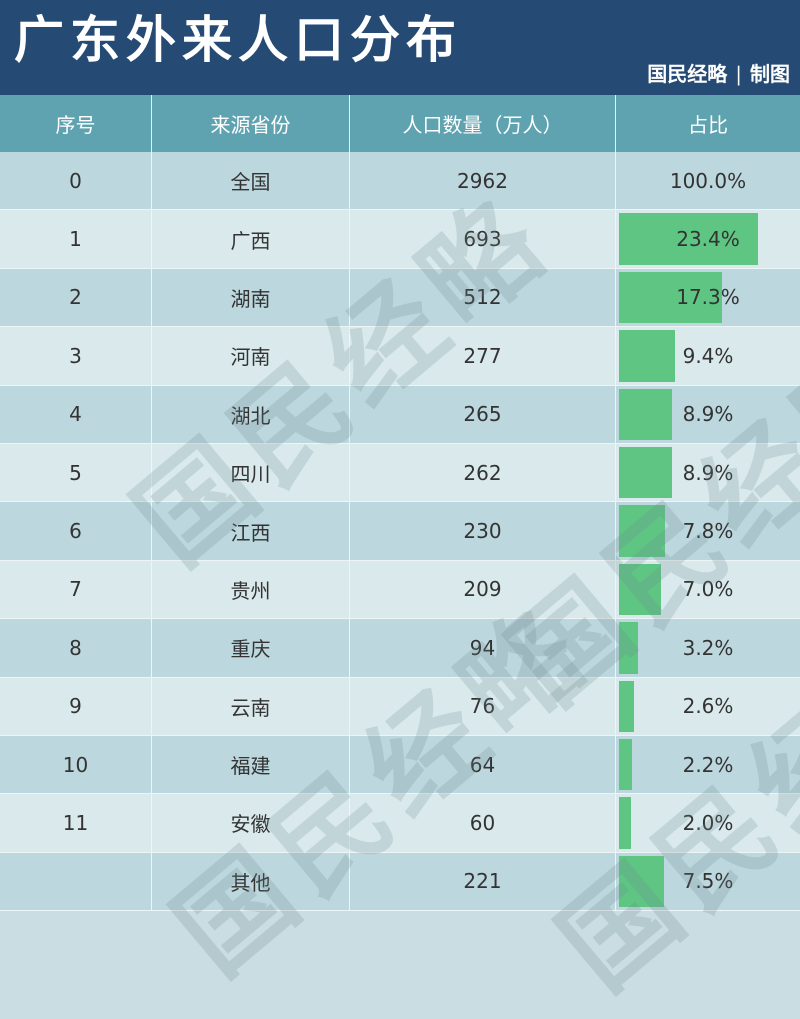 The image size is (800, 1019). I want to click on cell-province: 江西, so click(251, 531).